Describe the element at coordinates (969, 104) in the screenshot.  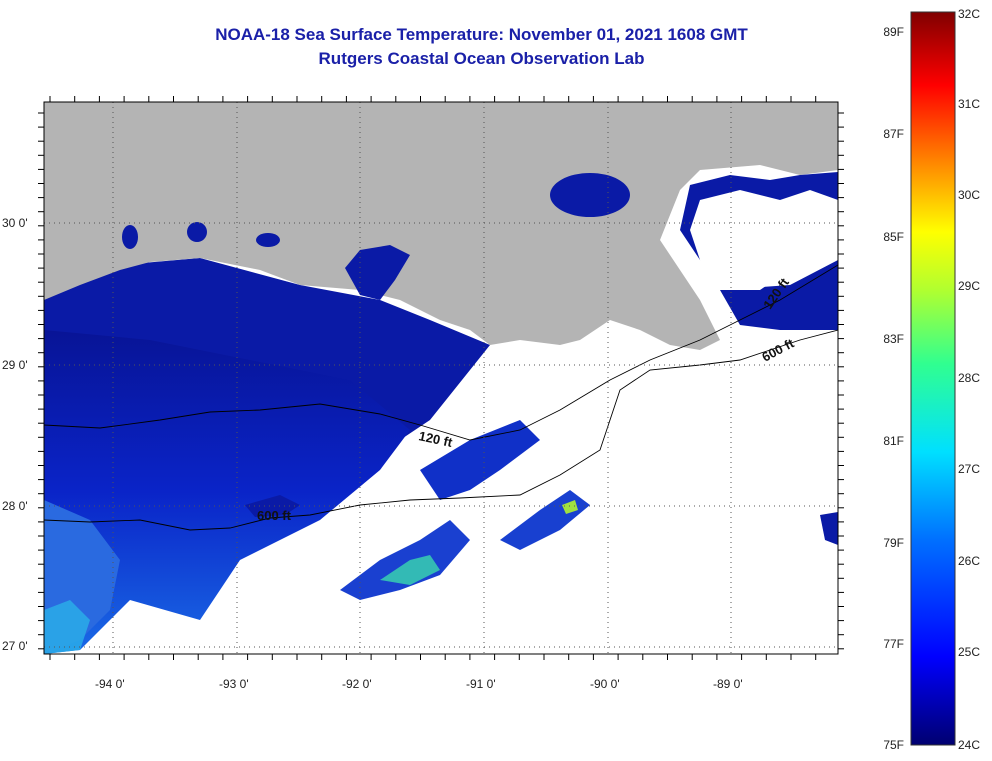
I see `colorbar-c-label: 31C` at that location.